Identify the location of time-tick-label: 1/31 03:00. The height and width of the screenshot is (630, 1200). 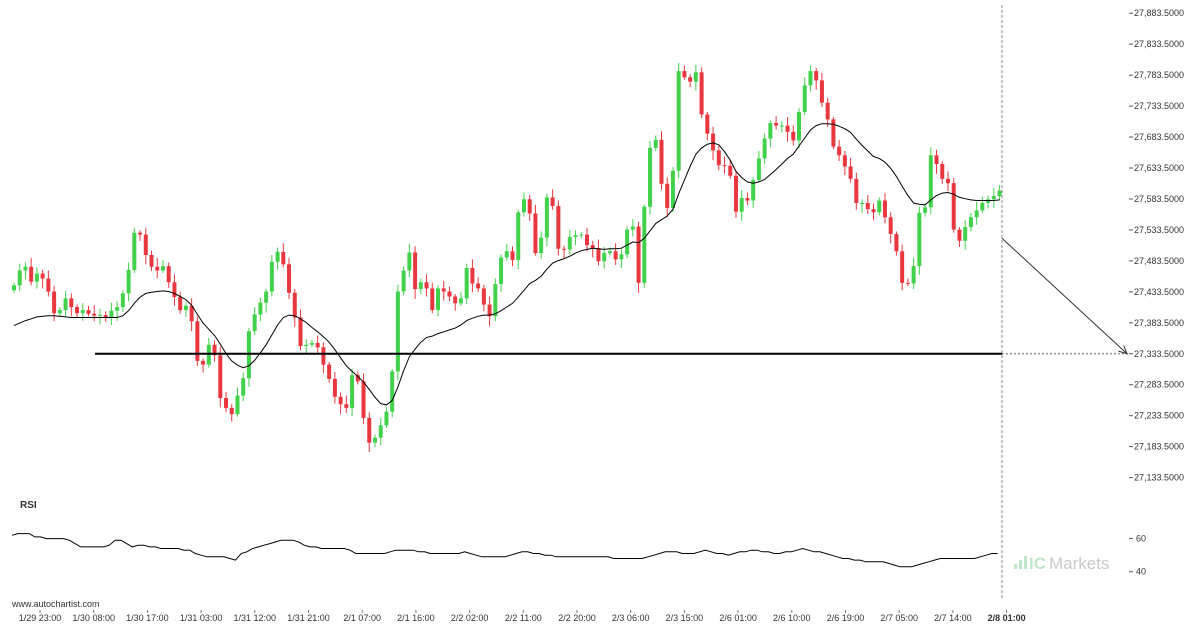
(201, 618).